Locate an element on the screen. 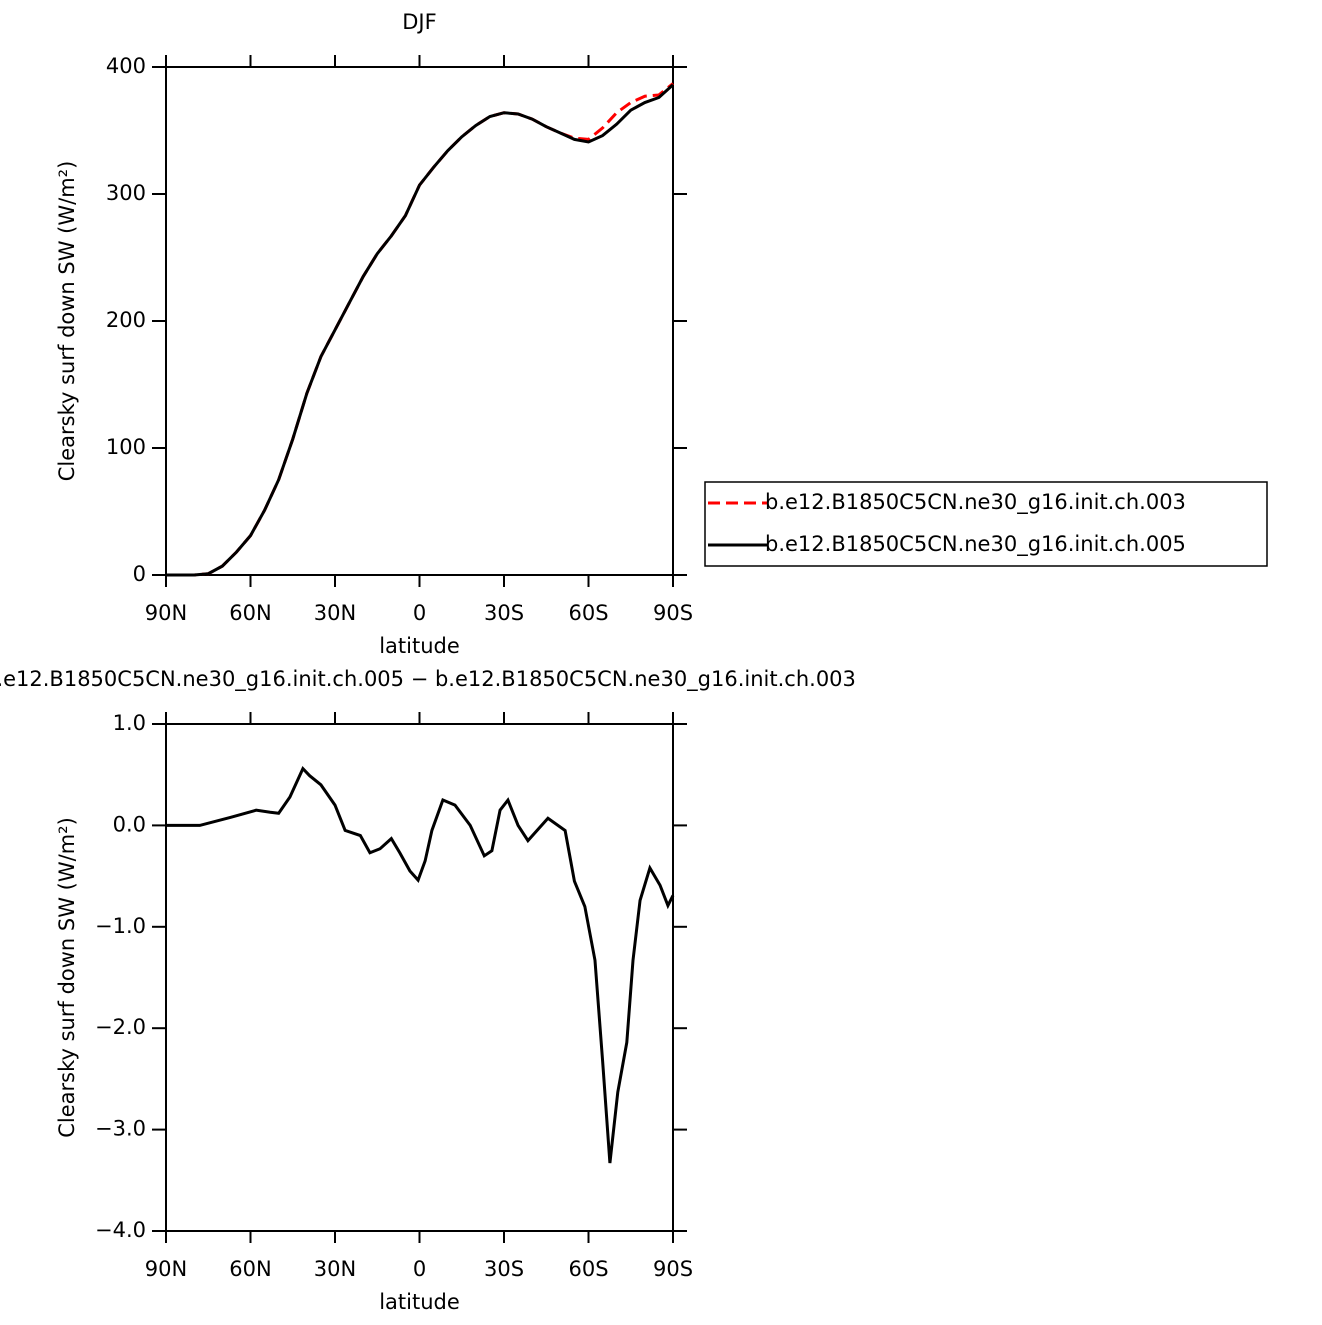  legend-box is located at coordinates (986, 524).